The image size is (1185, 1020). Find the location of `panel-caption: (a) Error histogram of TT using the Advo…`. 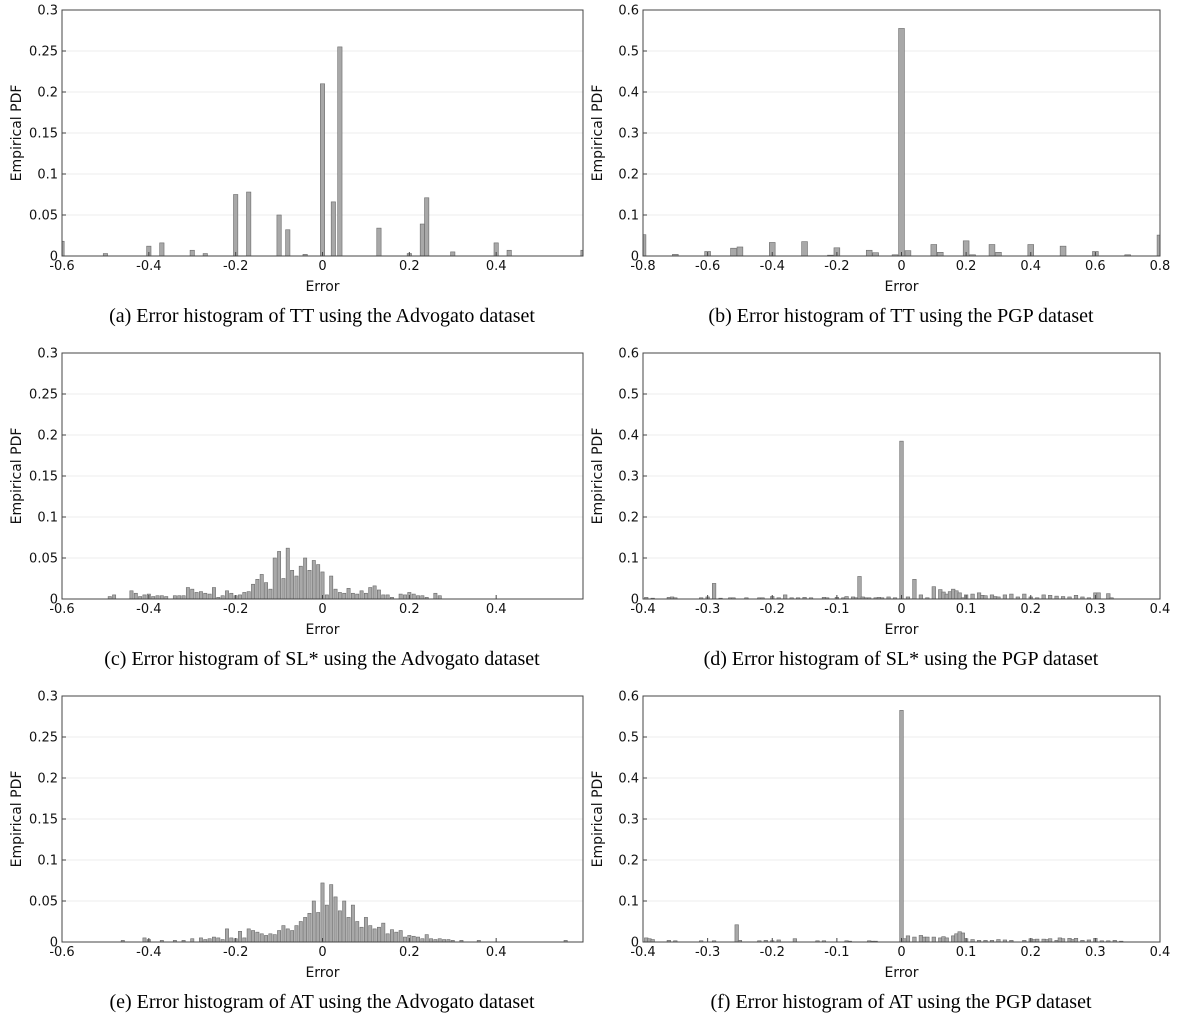

panel-caption: (a) Error histogram of TT using the Advo… is located at coordinates (322, 316).